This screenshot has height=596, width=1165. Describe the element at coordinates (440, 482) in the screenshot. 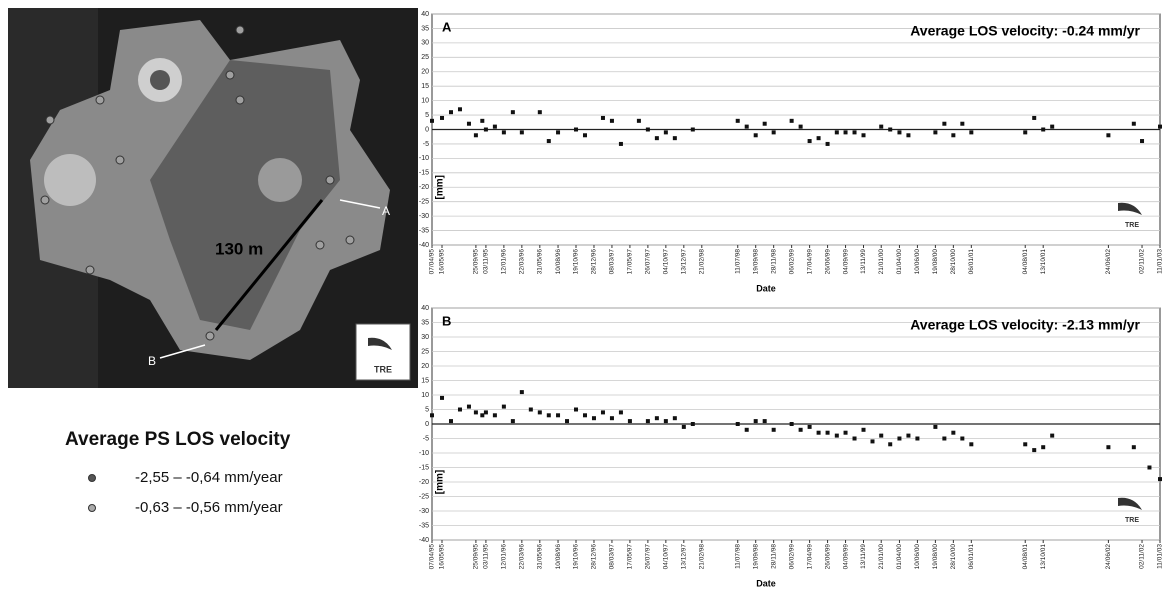

I see `y-axis-label: [mm]` at that location.